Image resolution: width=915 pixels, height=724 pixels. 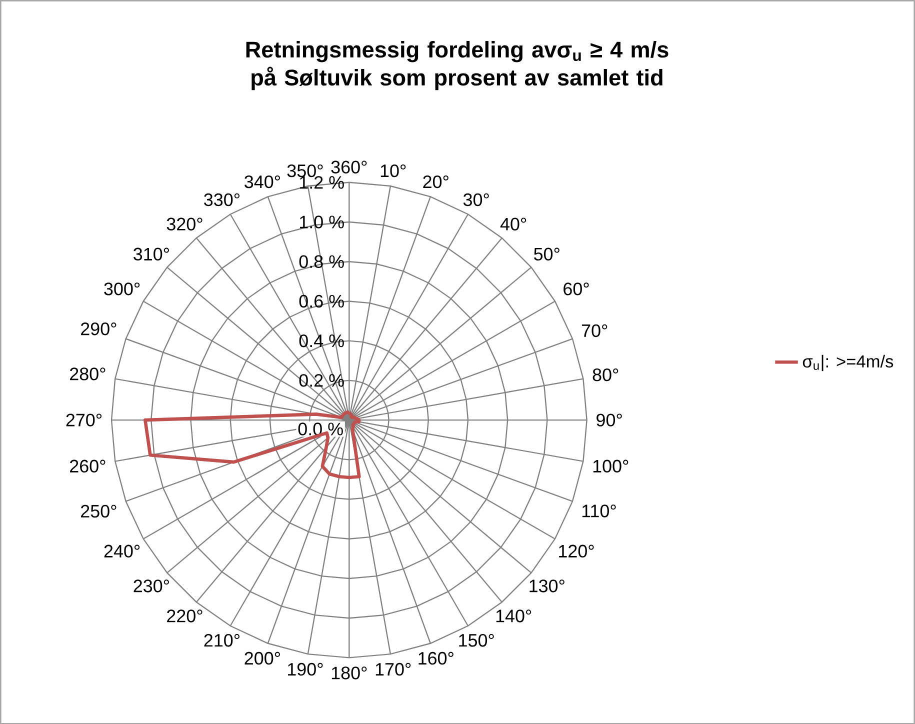 I want to click on spoke-label: 230°, so click(x=151, y=585).